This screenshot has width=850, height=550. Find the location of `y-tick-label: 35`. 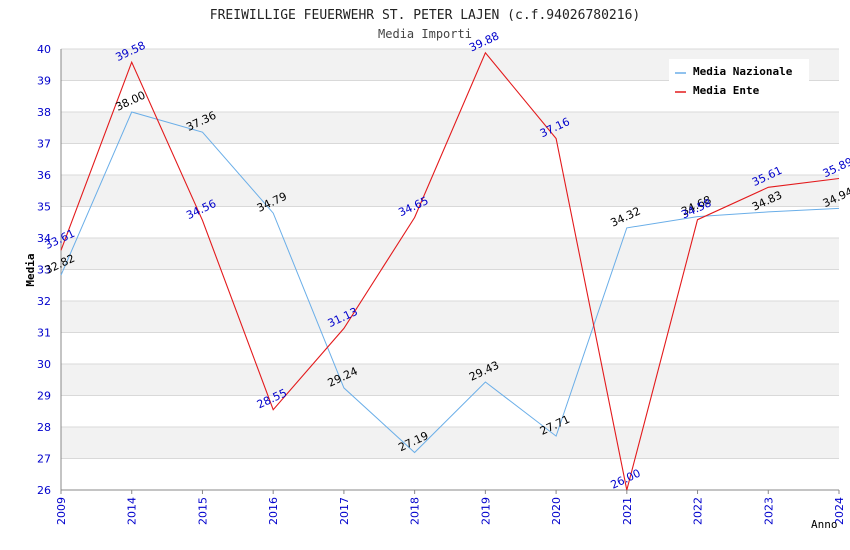

y-tick-label: 35 is located at coordinates (44, 207).